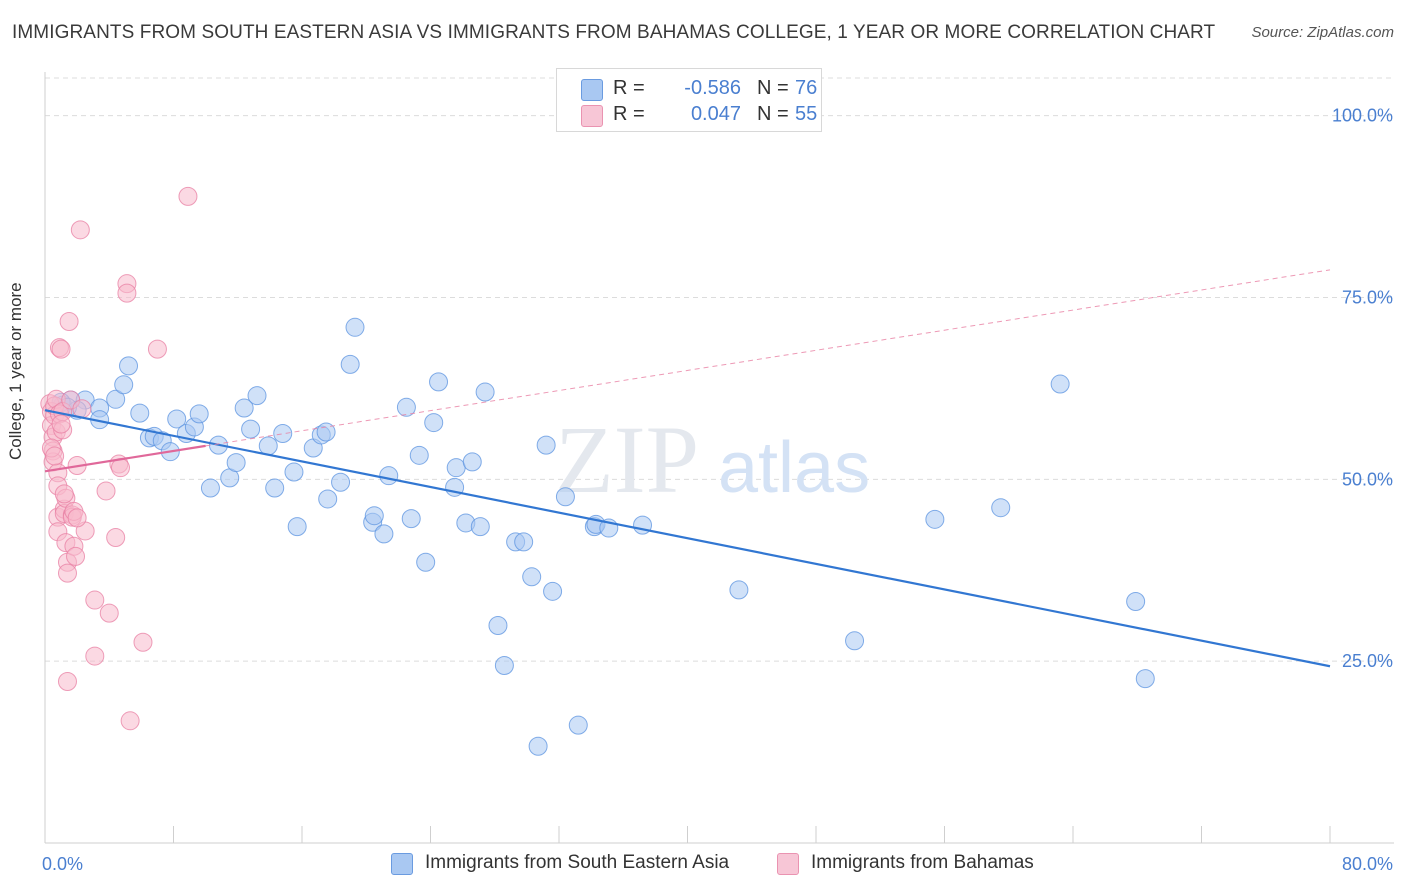 This screenshot has width=1406, height=892. I want to click on r-value: -0.586, so click(712, 88).